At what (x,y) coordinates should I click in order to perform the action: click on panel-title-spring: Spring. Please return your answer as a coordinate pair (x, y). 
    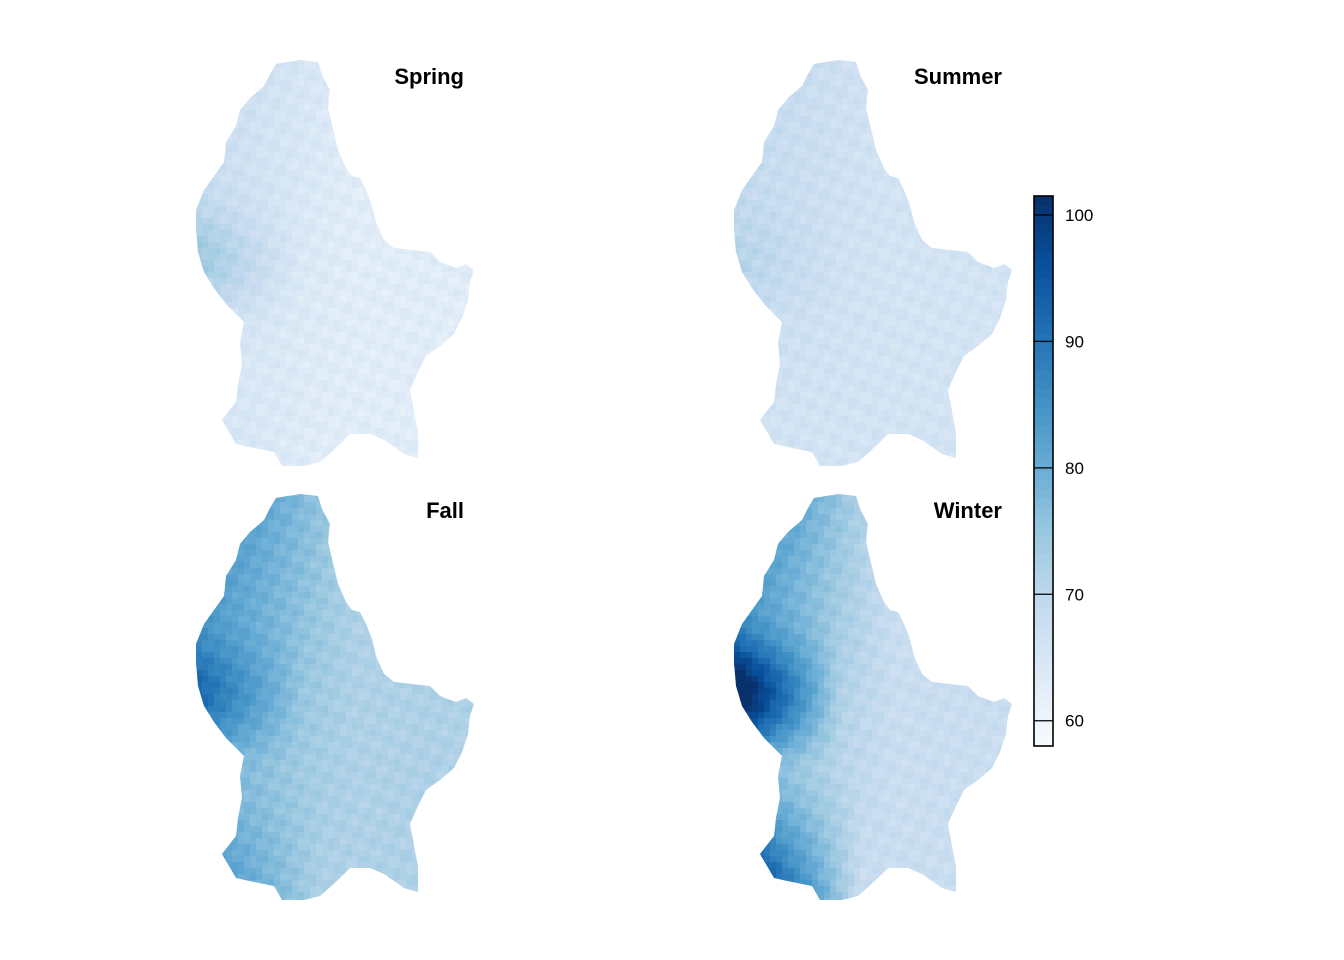
    Looking at the image, I should click on (429, 76).